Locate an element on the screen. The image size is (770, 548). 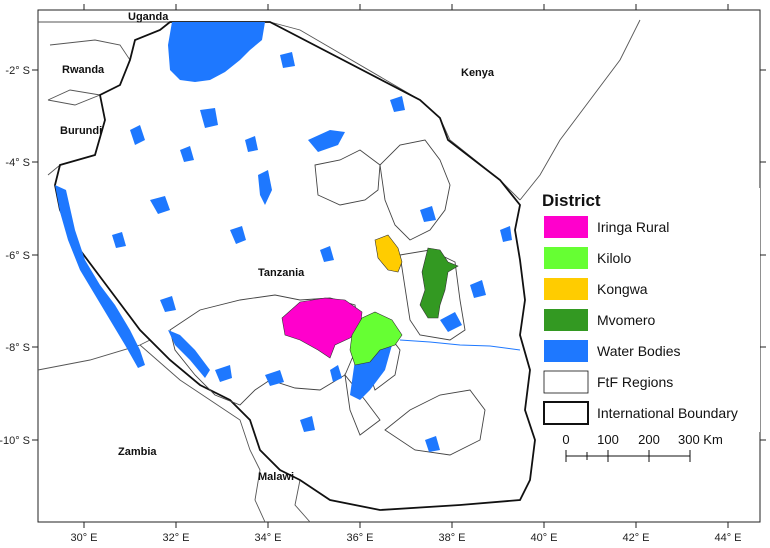
river-line is located at coordinates (460, 345).